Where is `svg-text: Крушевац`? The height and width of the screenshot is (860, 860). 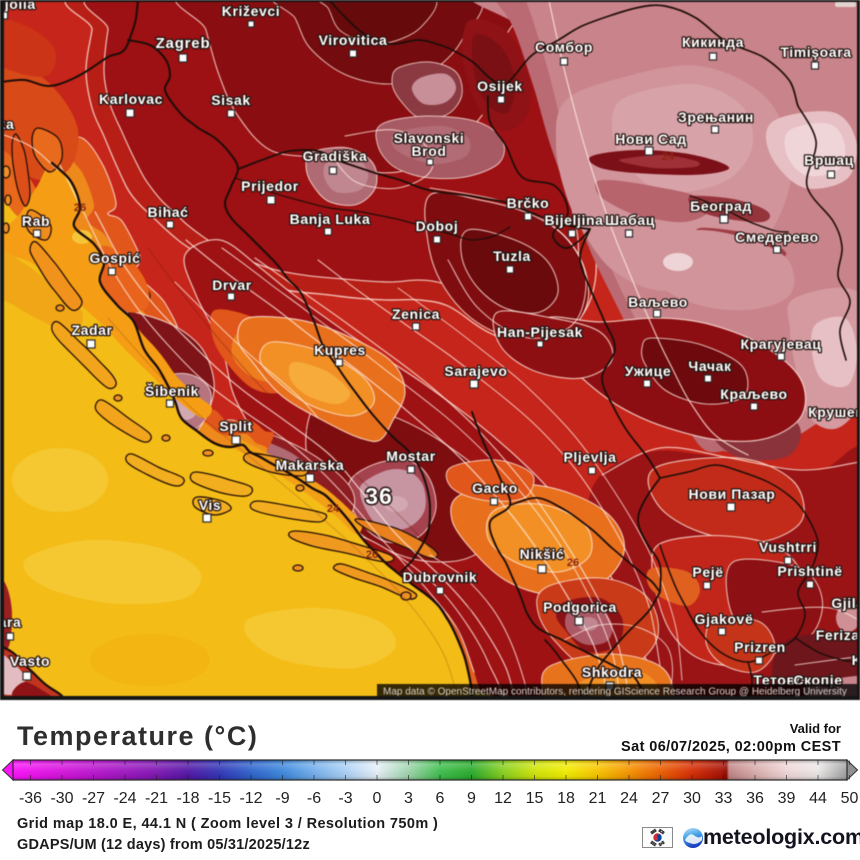
svg-text: Крушевац is located at coordinates (834, 412).